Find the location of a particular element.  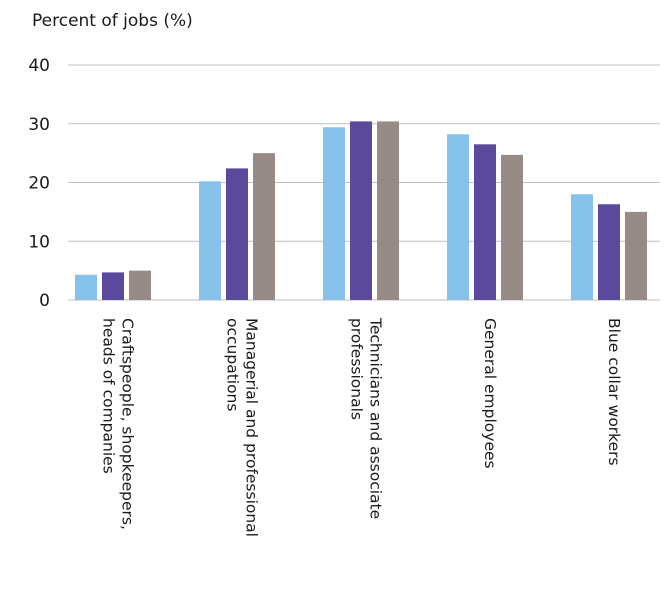

y-tick-label: 20 is located at coordinates (39, 184).